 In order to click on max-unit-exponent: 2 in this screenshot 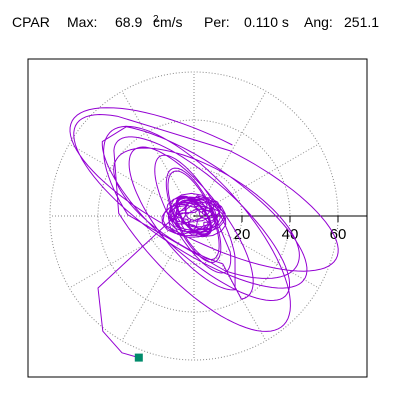, I will do `click(156, 19)`.